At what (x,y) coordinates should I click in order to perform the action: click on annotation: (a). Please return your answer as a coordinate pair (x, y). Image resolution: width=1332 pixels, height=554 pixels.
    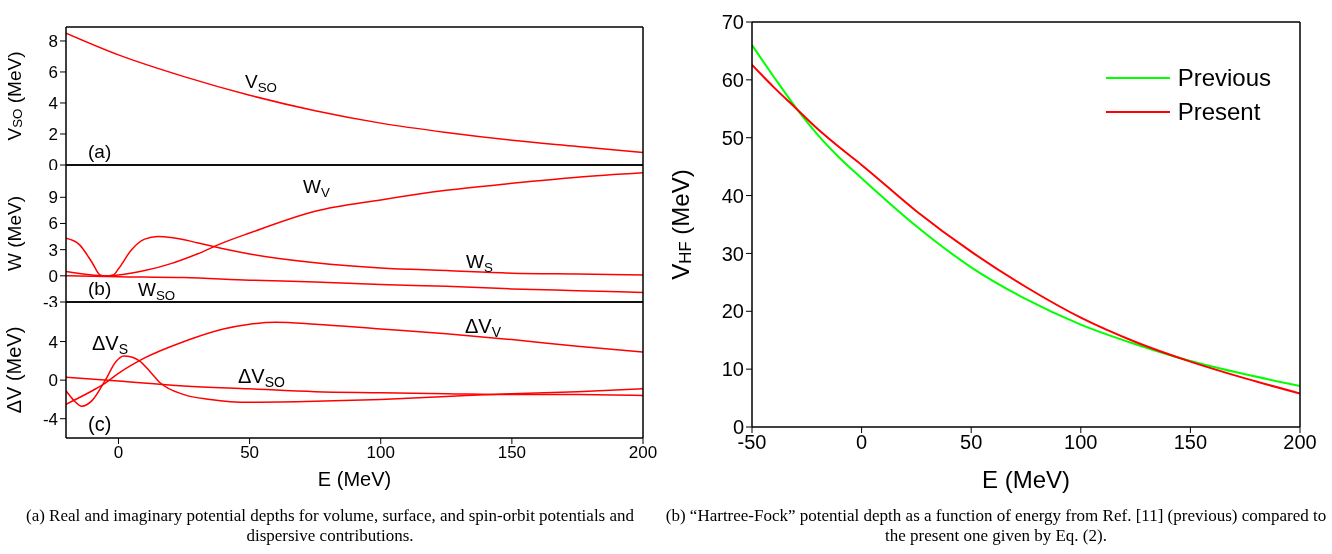
    Looking at the image, I should click on (100, 151).